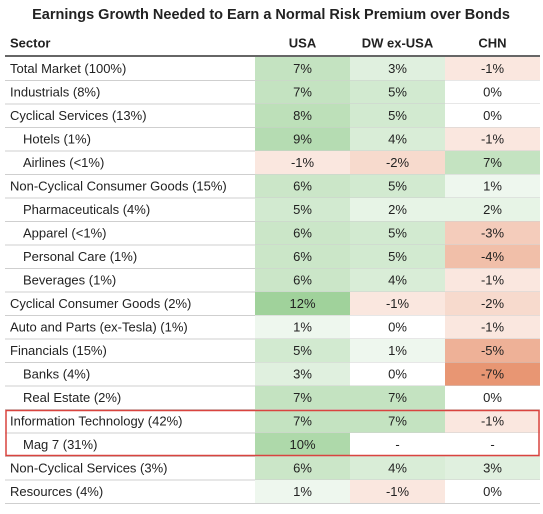 The width and height of the screenshot is (543, 514). I want to click on sector-label: Mag 7 (31%), so click(60, 444).